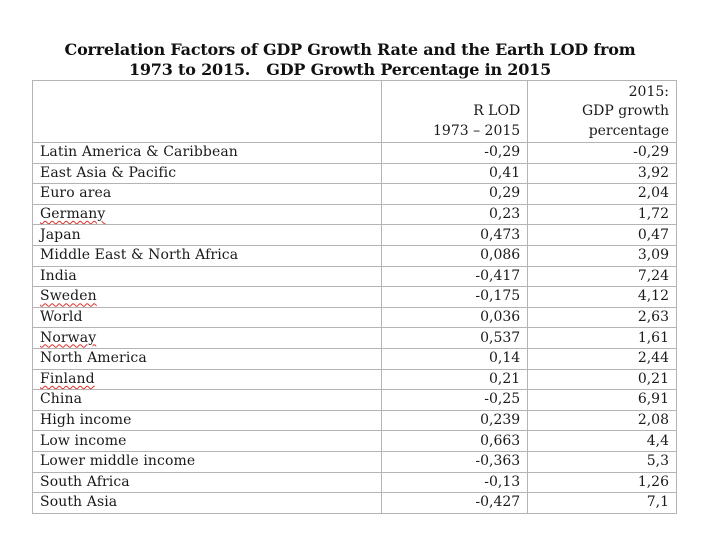  I want to click on region-name: Finland, so click(67, 378).